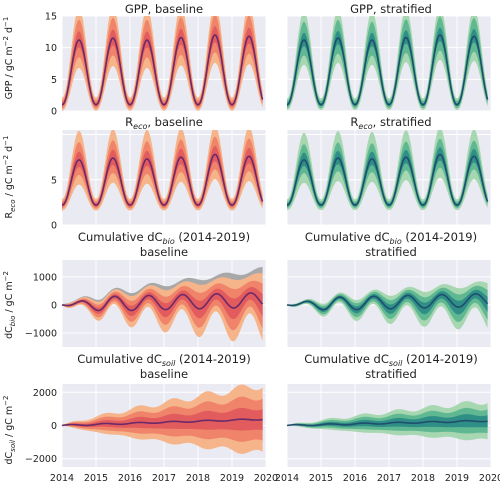 This screenshot has width=500, height=499. What do you see at coordinates (164, 374) in the screenshot?
I see `title-soil-baseline-l2: baseline` at bounding box center [164, 374].